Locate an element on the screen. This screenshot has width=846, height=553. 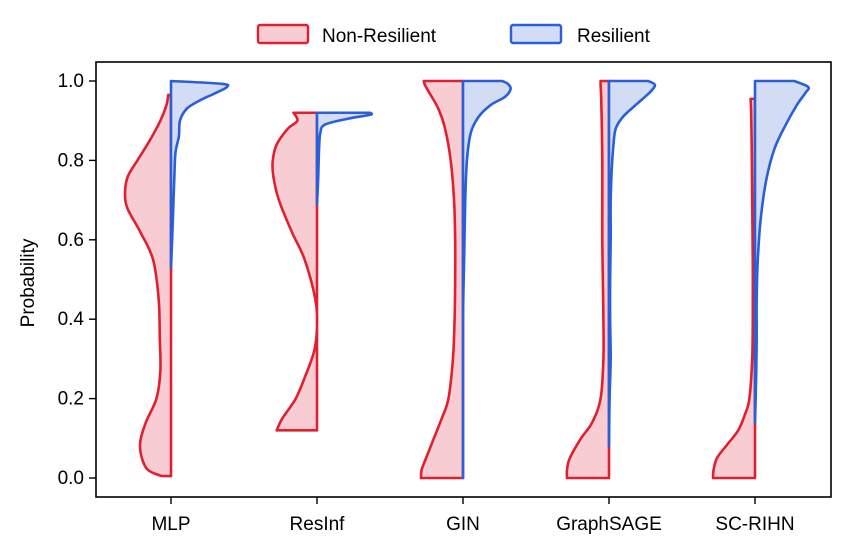
violin-sc-rihn is located at coordinates (761, 279).